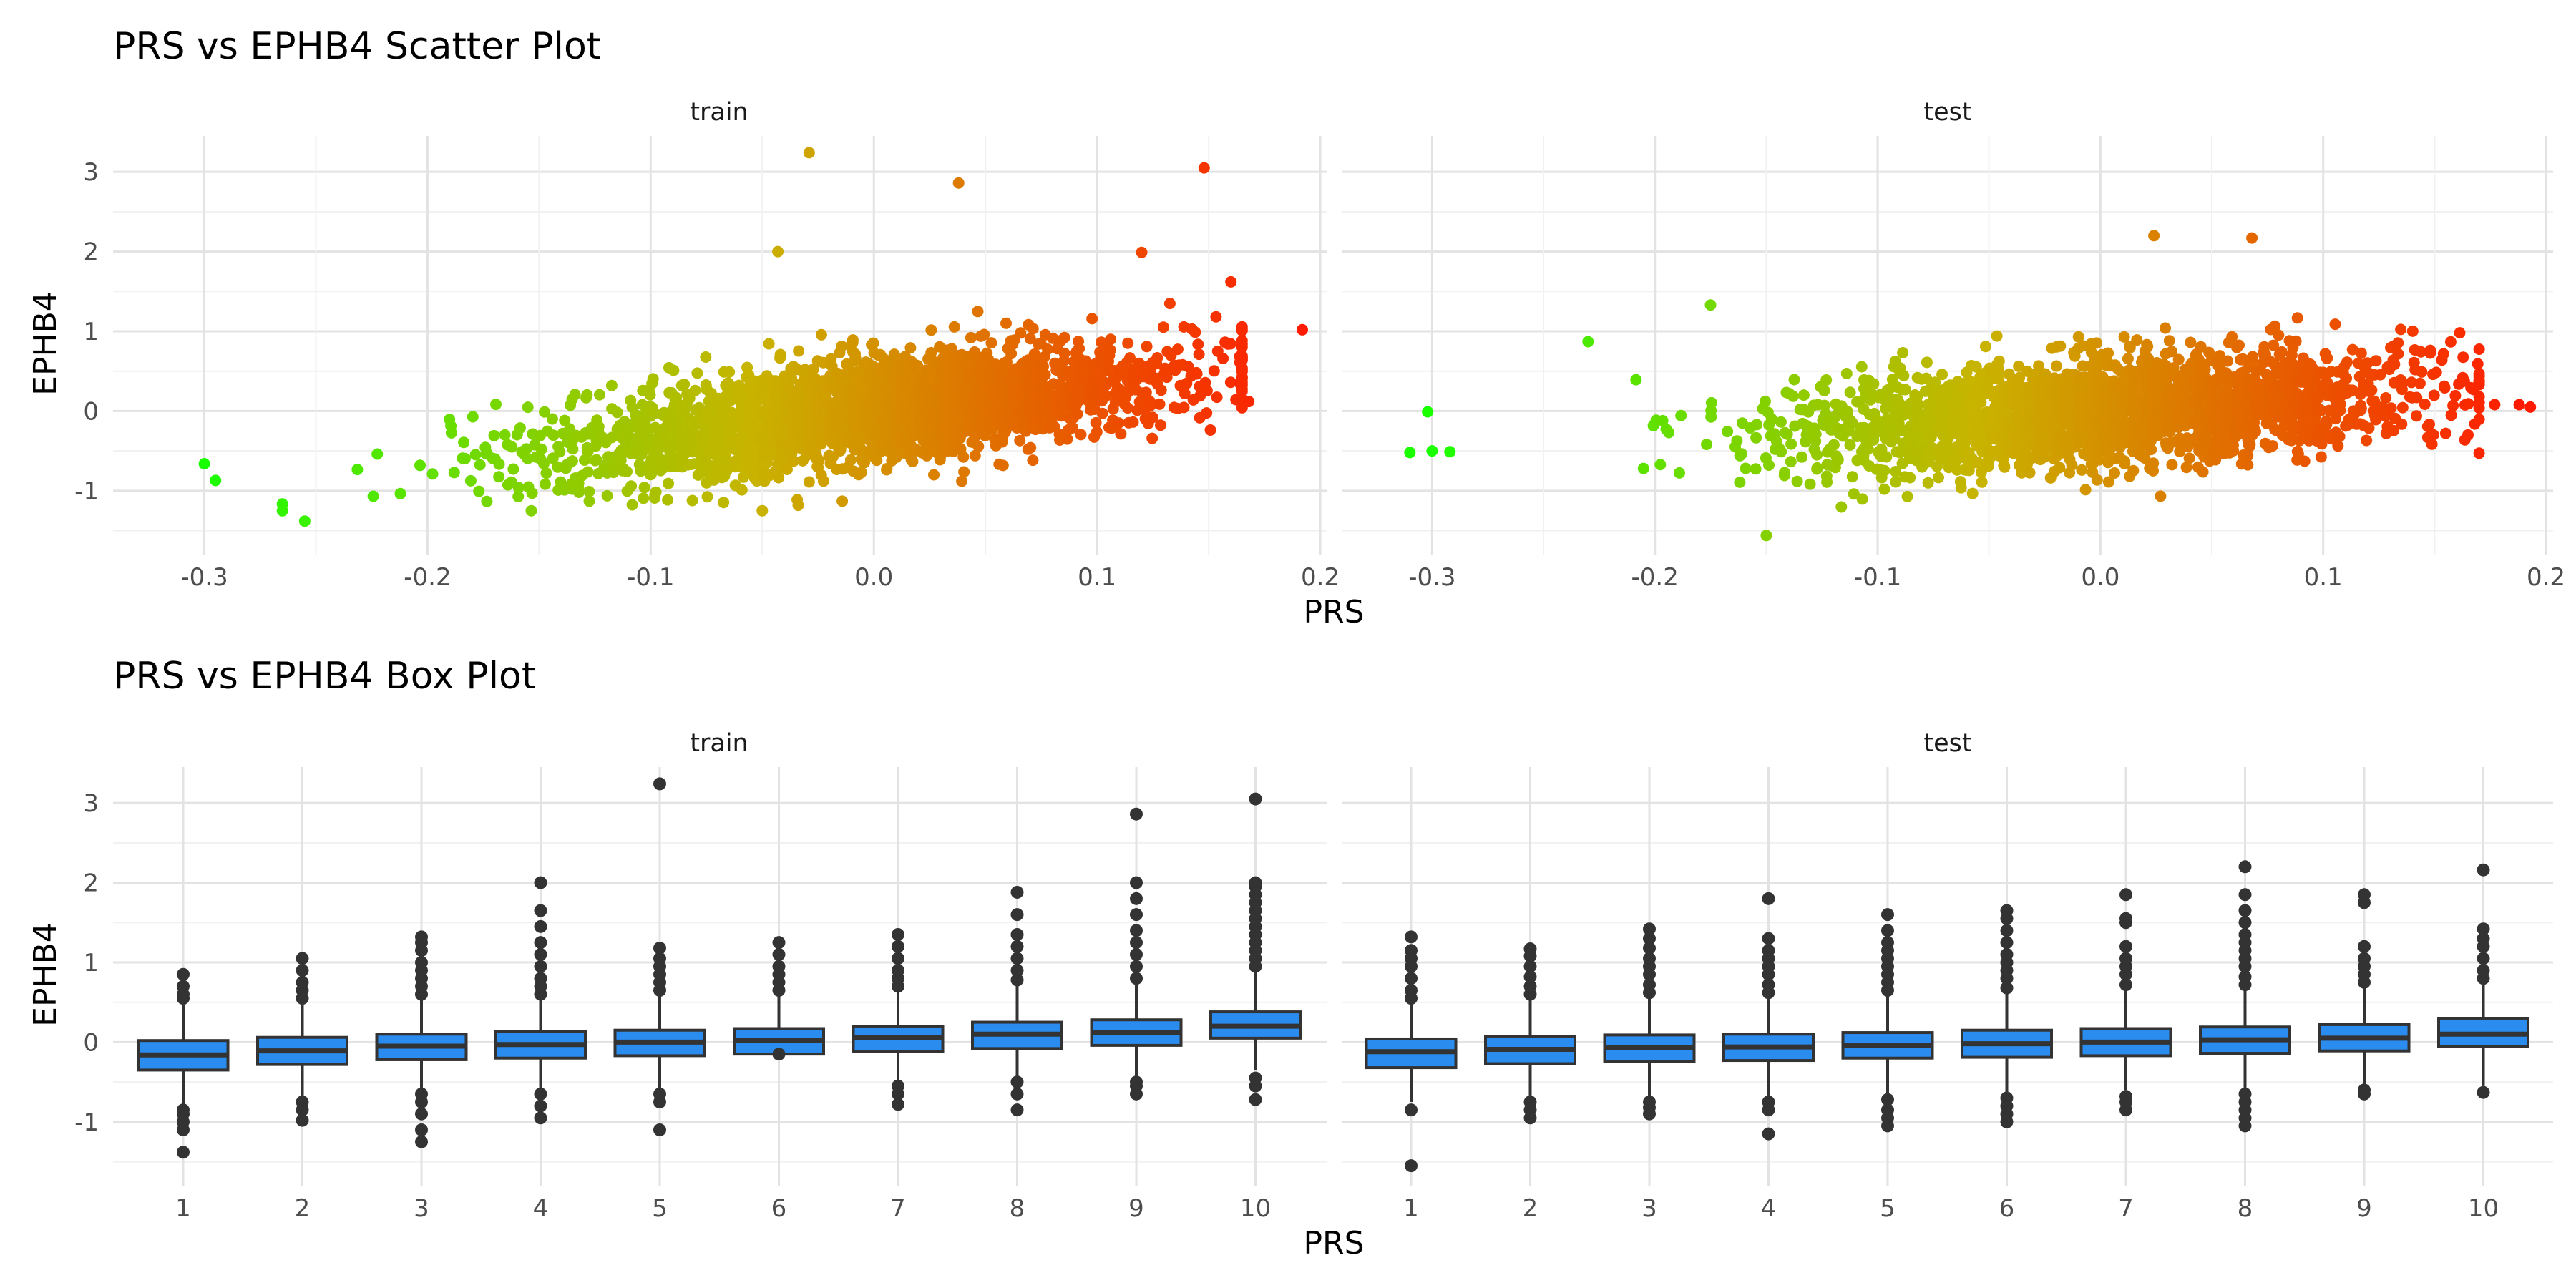  Describe the element at coordinates (421, 1208) in the screenshot. I see `box-train-x-tick-label: 3` at that location.